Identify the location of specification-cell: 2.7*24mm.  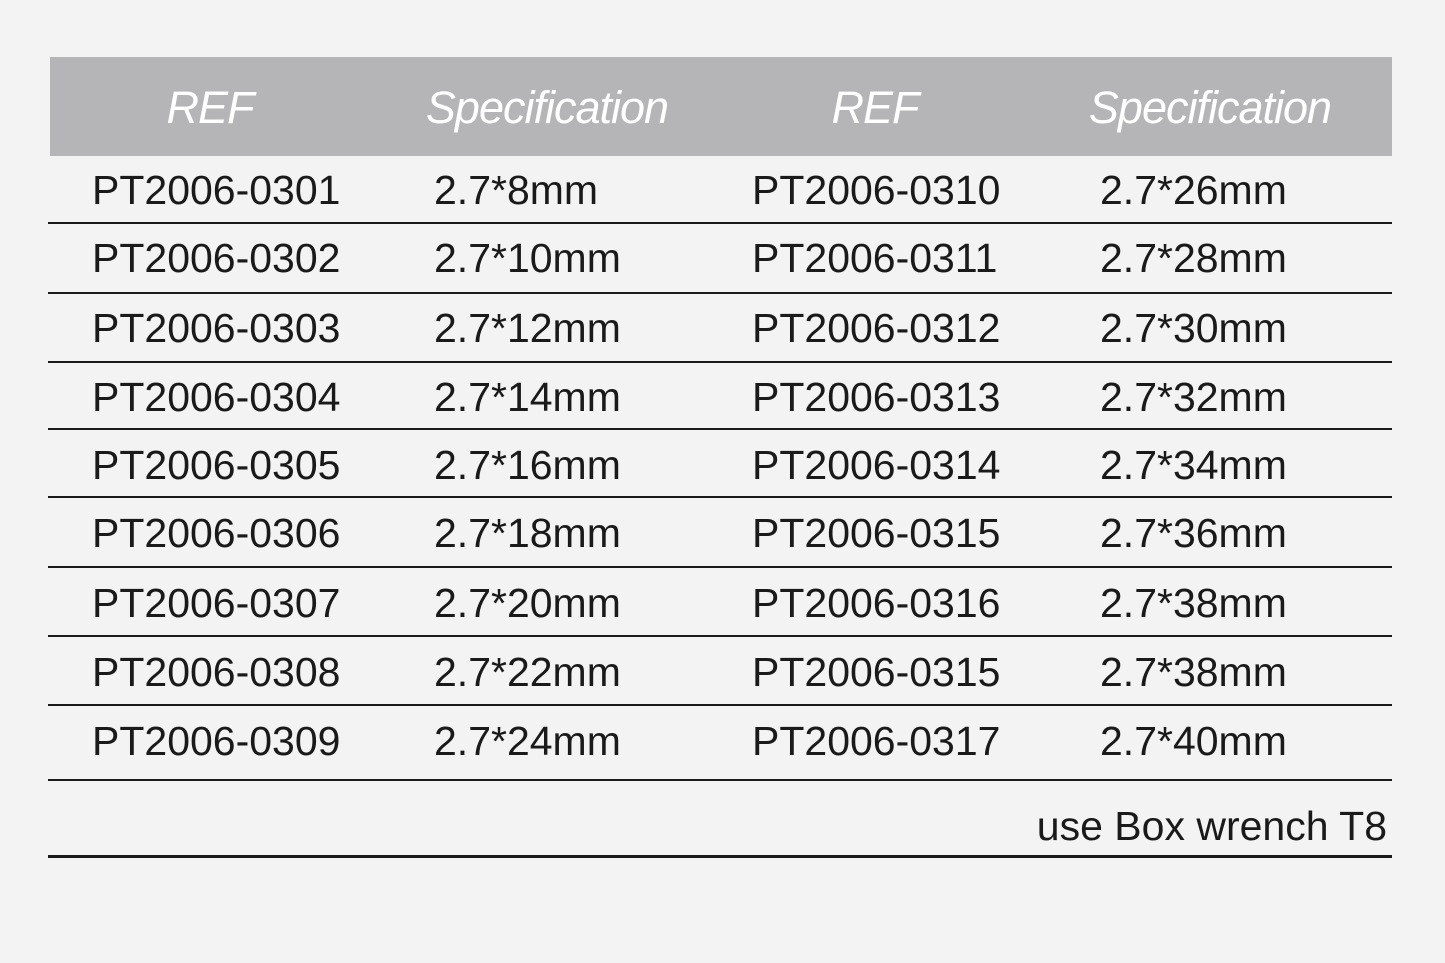
(527, 741).